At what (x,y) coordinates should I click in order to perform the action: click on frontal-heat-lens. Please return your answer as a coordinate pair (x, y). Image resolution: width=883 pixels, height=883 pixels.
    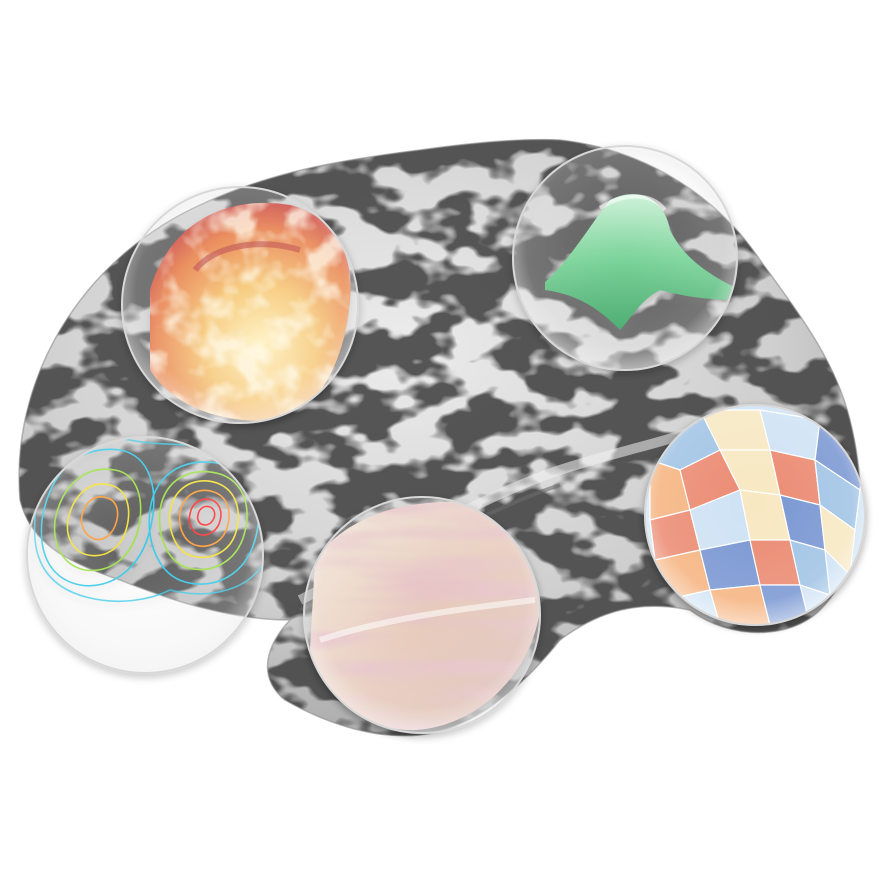
    Looking at the image, I should click on (240, 305).